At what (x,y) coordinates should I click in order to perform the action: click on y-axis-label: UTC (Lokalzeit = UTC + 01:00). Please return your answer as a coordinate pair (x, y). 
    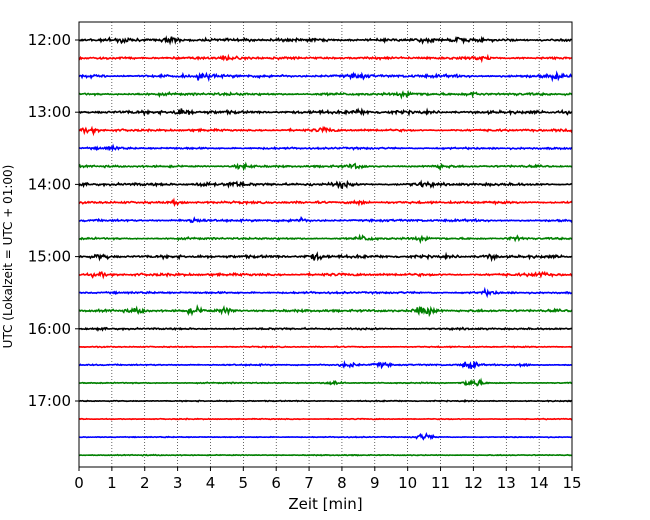
    Looking at the image, I should click on (8, 257).